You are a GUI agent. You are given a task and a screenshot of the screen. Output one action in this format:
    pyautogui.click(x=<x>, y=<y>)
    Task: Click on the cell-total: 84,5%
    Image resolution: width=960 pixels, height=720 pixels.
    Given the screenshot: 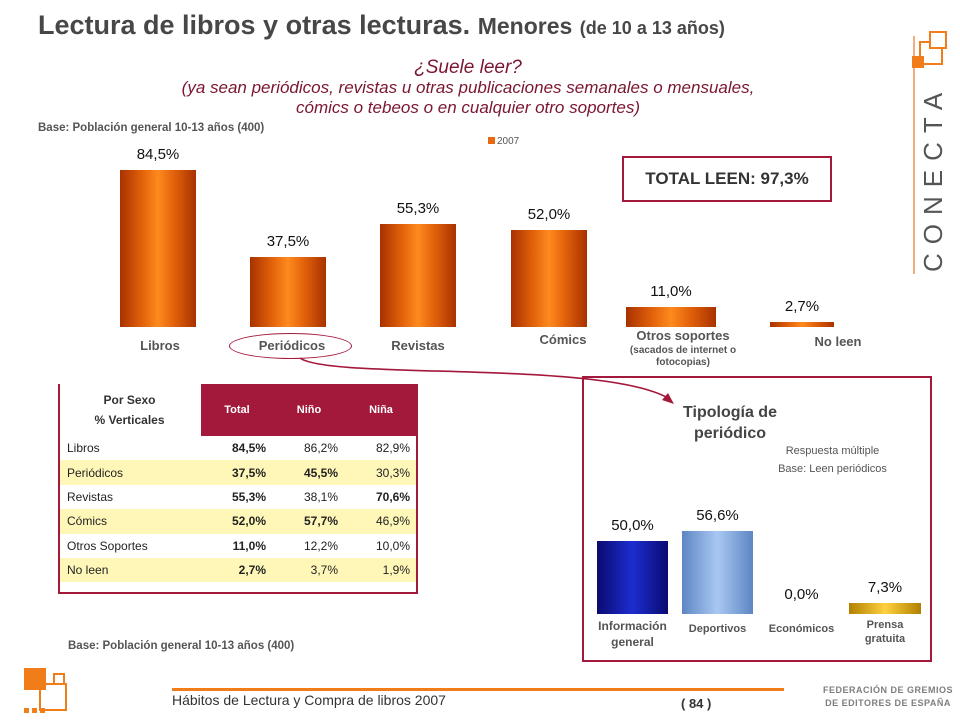 What is the action you would take?
    pyautogui.click(x=248, y=448)
    